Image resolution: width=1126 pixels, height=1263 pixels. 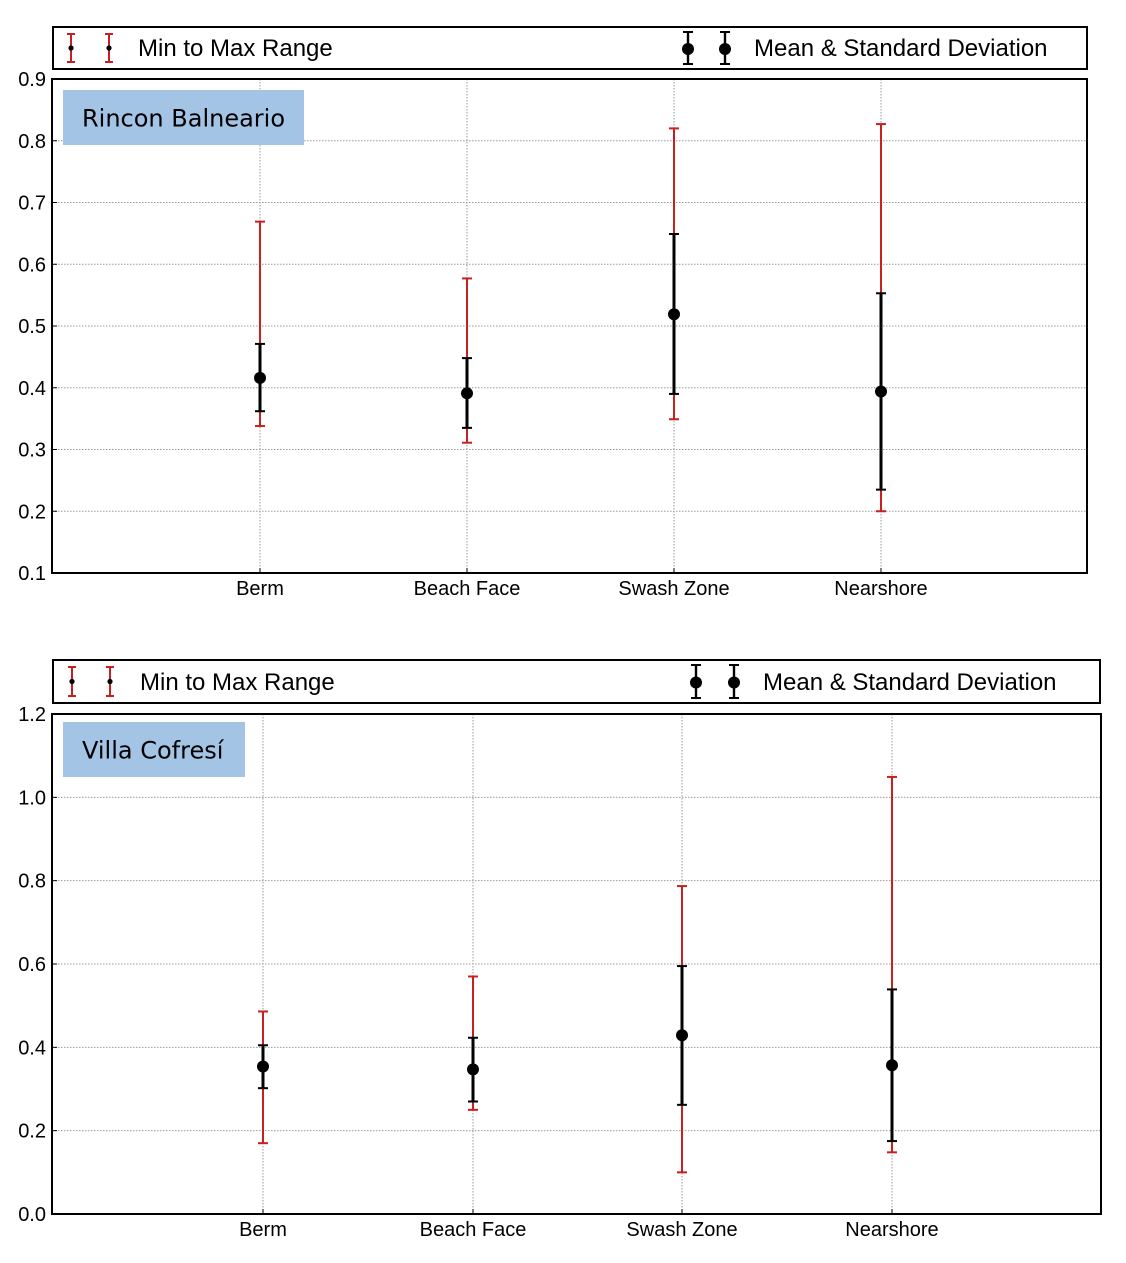 I want to click on y-tick-label: 0.5, so click(x=32, y=327).